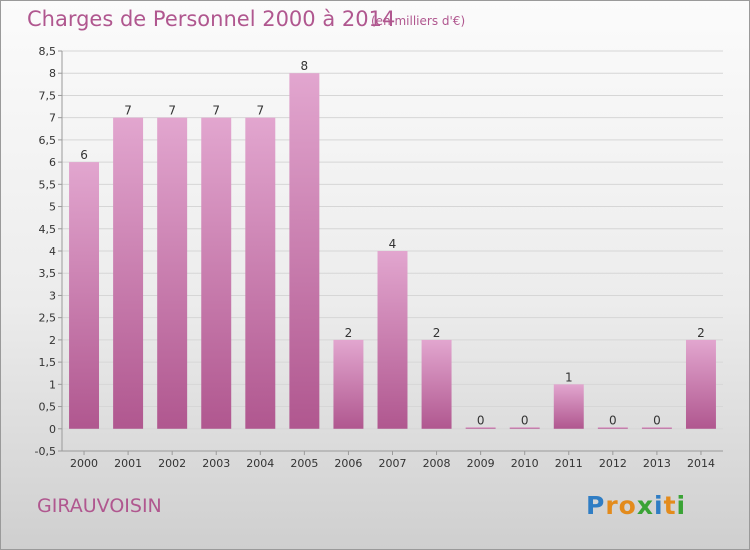 The image size is (750, 550). What do you see at coordinates (393, 244) in the screenshot?
I see `data-label: 4` at bounding box center [393, 244].